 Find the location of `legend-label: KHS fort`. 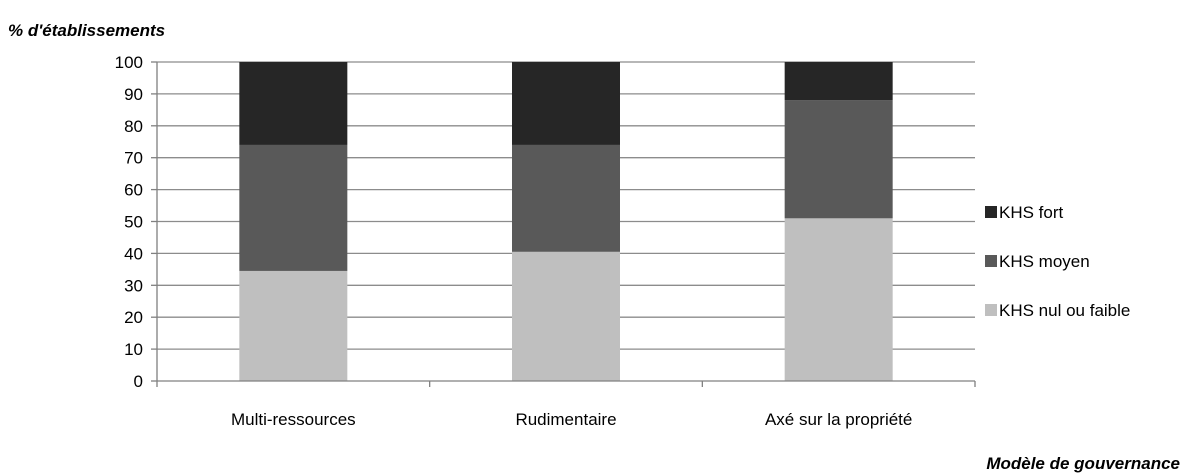

legend-label: KHS fort is located at coordinates (1031, 212).